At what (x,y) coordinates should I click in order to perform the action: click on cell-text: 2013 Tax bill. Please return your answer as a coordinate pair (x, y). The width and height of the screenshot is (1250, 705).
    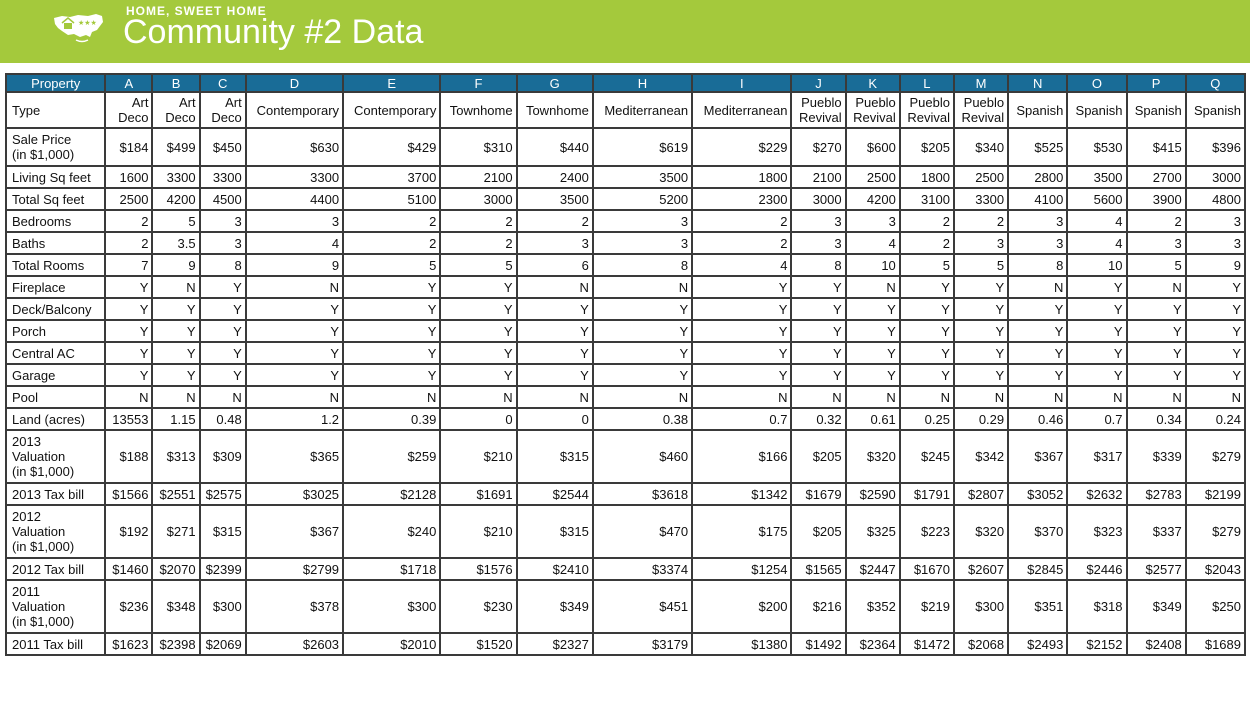
    Looking at the image, I should click on (48, 494).